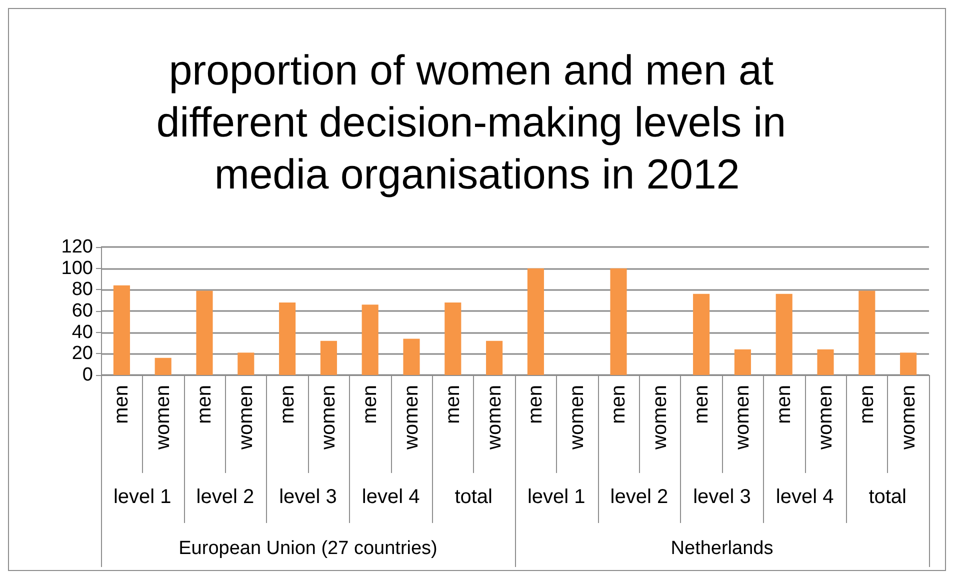 This screenshot has height=579, width=954. What do you see at coordinates (77, 268) in the screenshot?
I see `y-tick-label: 100` at bounding box center [77, 268].